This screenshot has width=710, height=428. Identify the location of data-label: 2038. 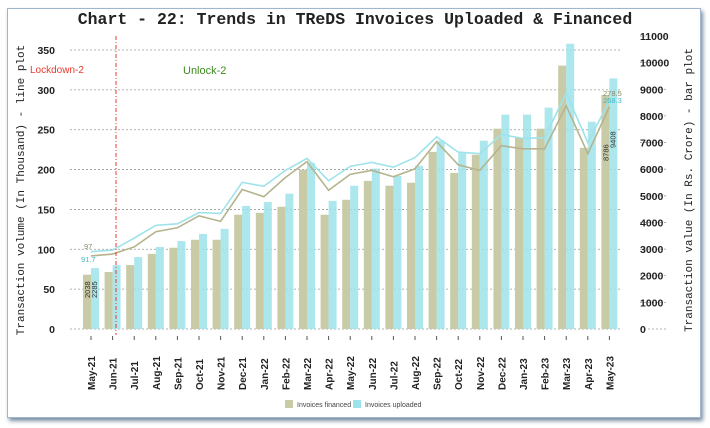
(87, 289).